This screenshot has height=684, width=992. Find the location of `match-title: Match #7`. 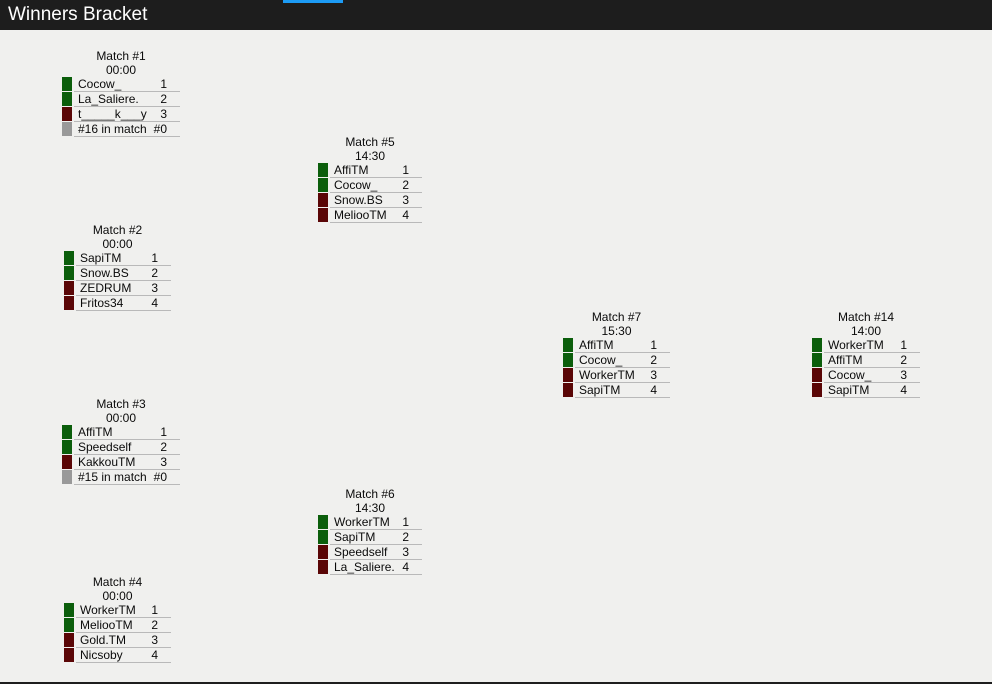

match-title: Match #7 is located at coordinates (616, 317).